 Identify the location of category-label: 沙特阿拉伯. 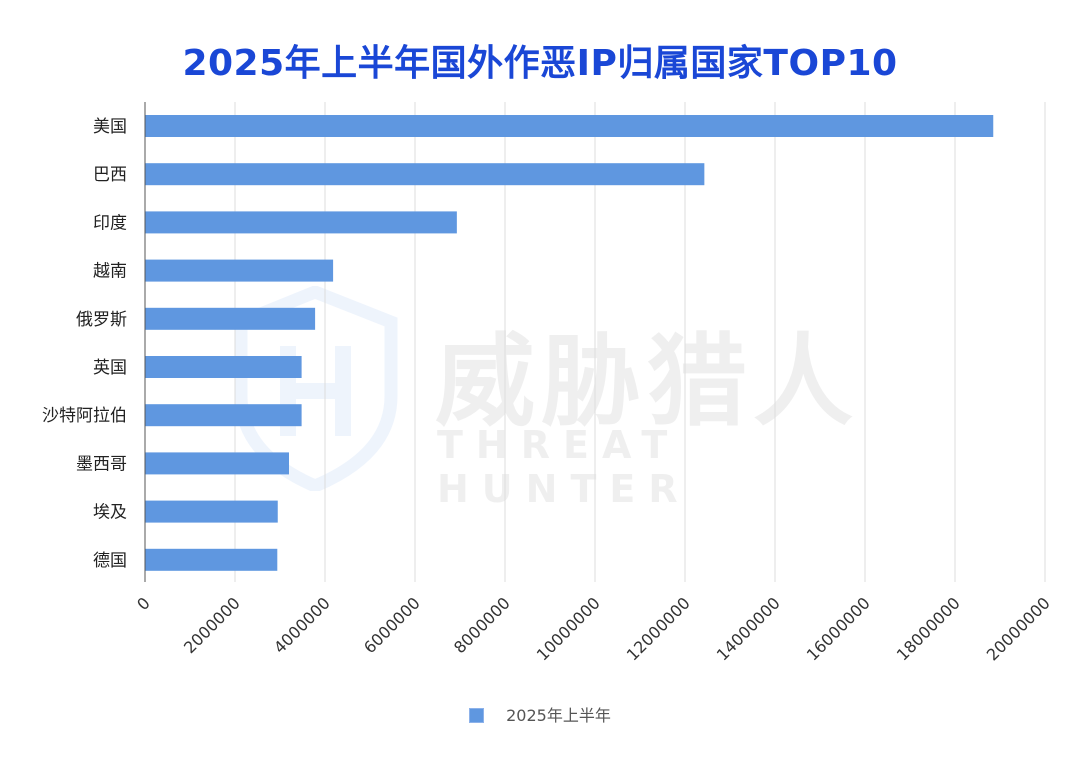
(84, 416).